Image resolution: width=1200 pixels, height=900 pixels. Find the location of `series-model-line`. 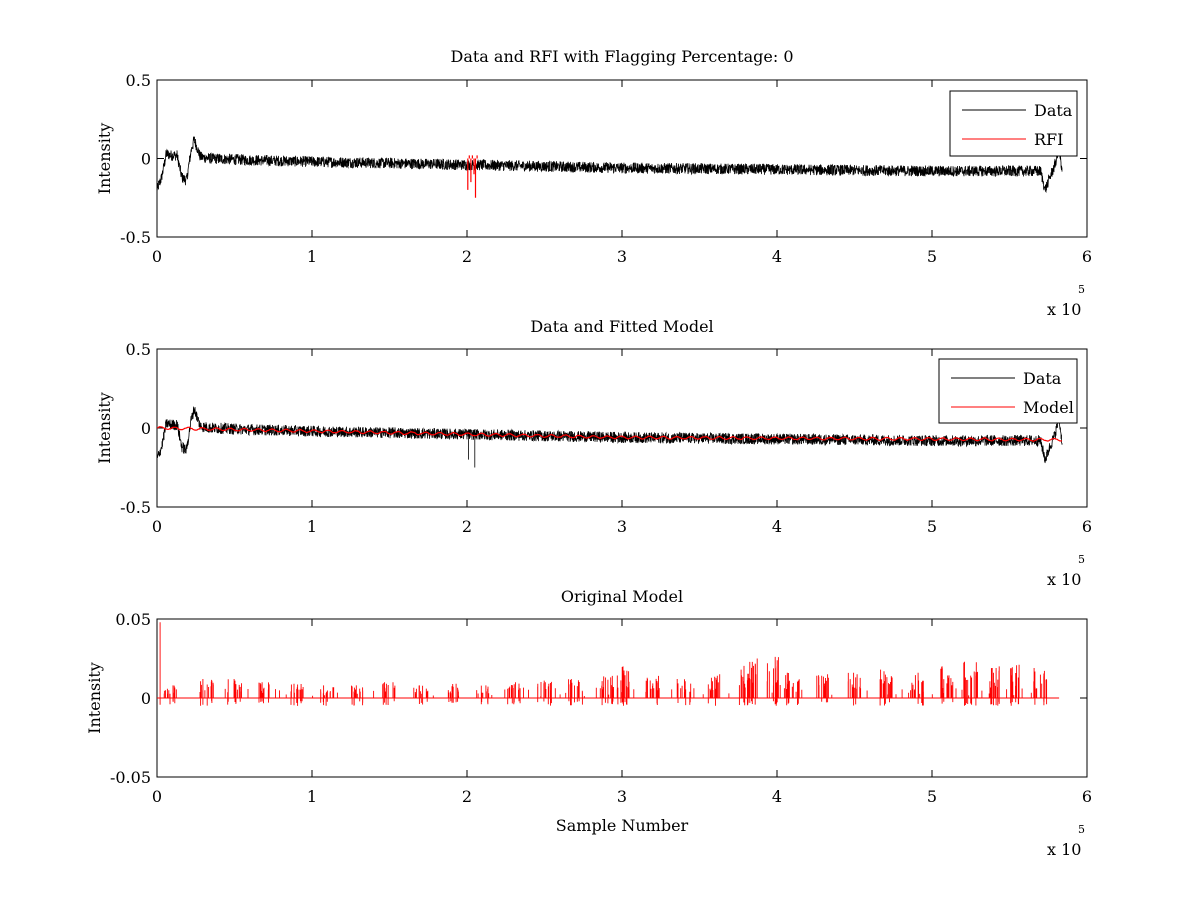

series-model-line is located at coordinates (610, 433).